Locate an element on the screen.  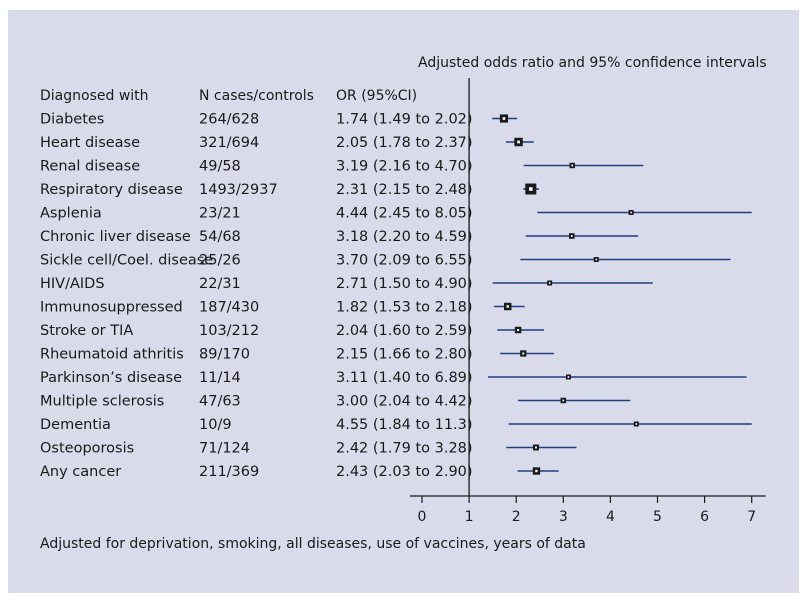
row-n: 10/9 is located at coordinates (215, 425).